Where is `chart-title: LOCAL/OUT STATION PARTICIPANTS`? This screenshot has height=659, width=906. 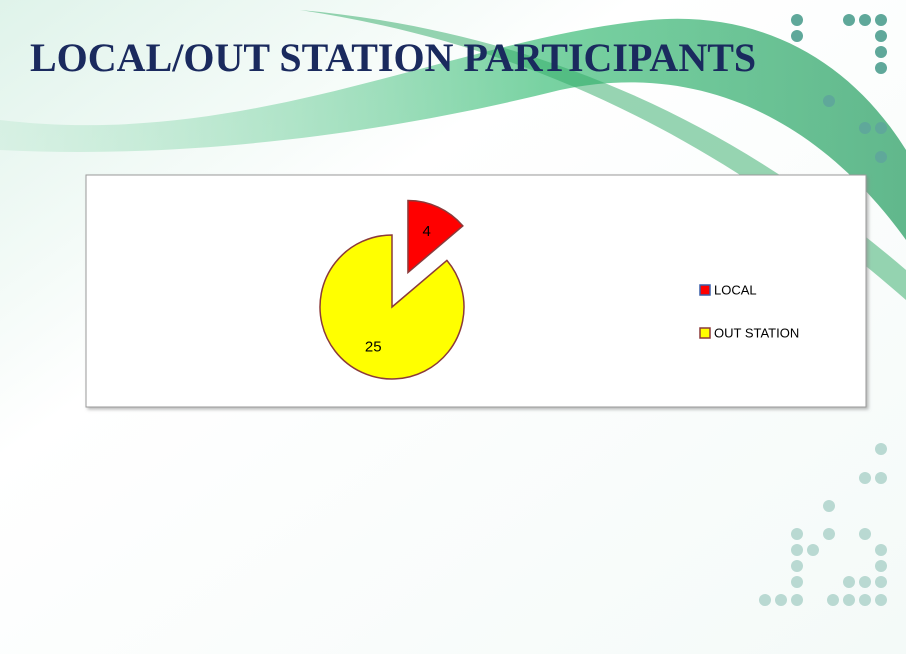
chart-title: LOCAL/OUT STATION PARTICIPANTS is located at coordinates (393, 57).